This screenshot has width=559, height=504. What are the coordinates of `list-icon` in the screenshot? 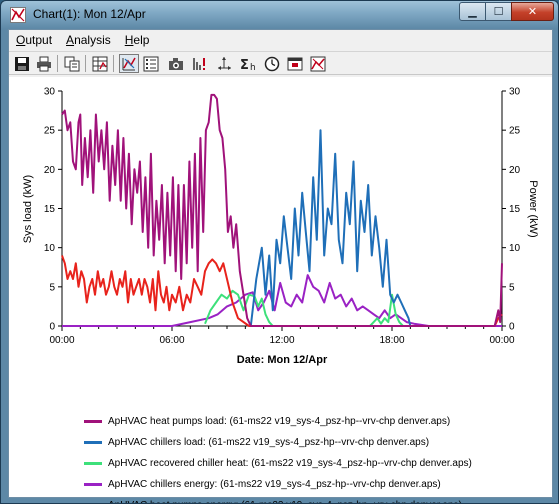 It's located at (151, 63).